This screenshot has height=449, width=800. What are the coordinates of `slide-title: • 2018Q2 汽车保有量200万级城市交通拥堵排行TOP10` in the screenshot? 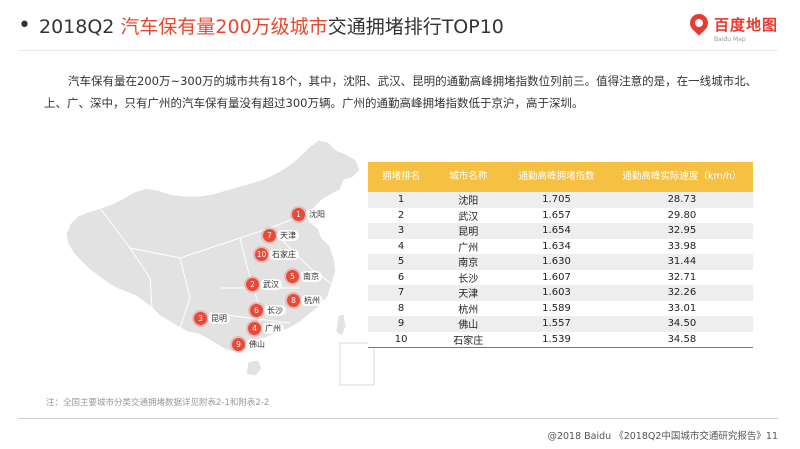 It's located at (261, 25).